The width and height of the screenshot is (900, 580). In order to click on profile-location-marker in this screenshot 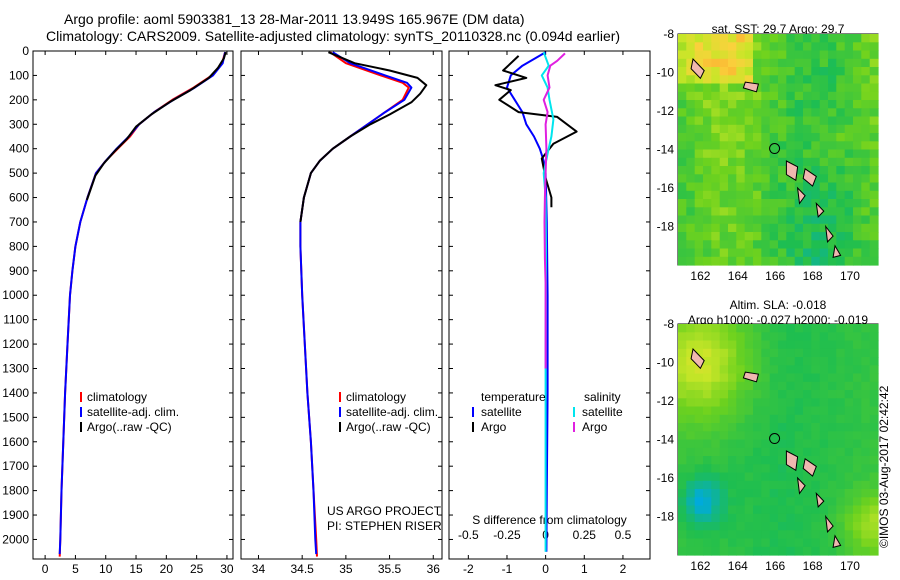, I will do `click(775, 439)`.